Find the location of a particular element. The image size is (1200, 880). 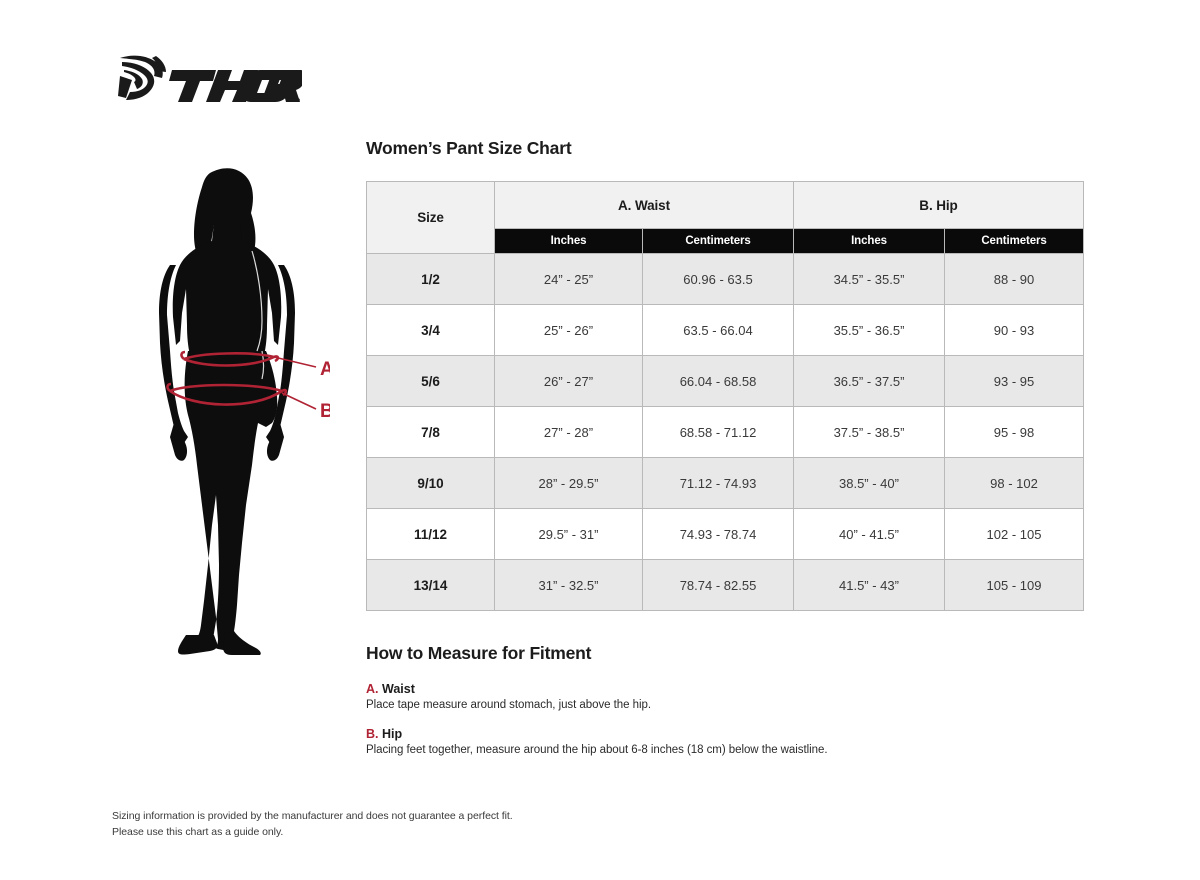

cell-hip-inches: 40” - 41.5” is located at coordinates (869, 534).